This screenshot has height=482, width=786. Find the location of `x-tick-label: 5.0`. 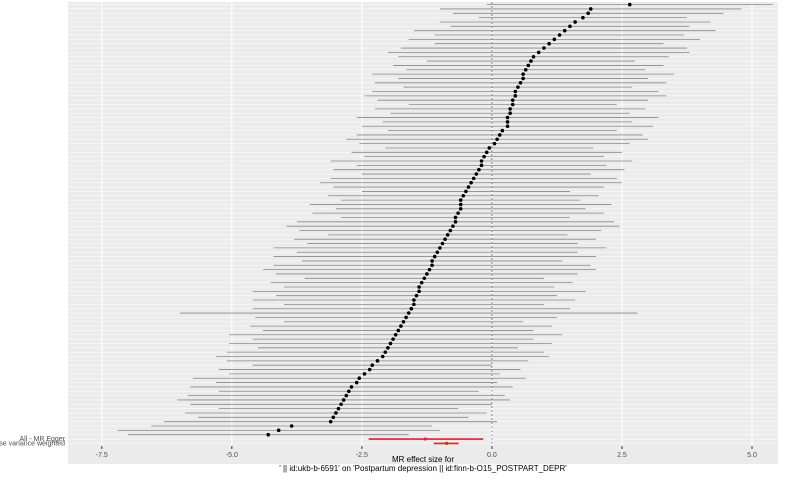

x-tick-label: 5.0 is located at coordinates (752, 455).